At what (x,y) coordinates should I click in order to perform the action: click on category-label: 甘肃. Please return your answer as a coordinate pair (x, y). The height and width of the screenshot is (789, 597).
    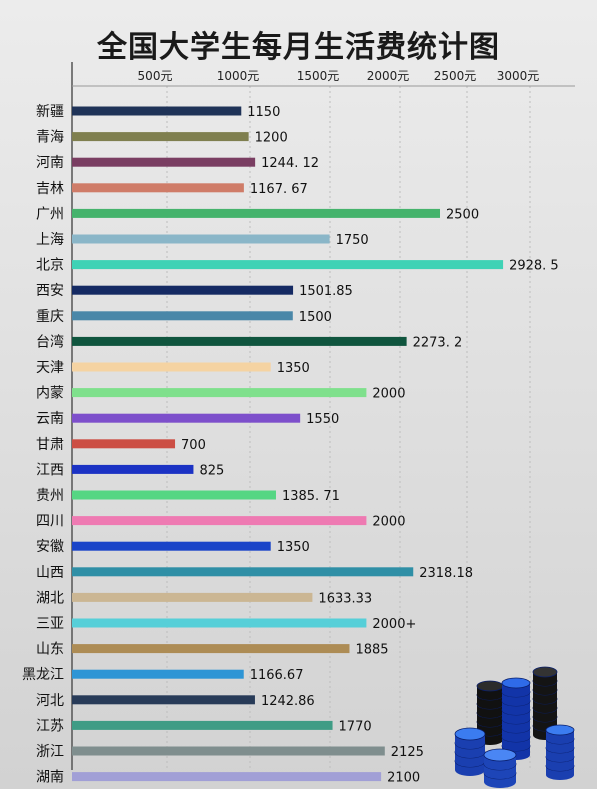
    Looking at the image, I should click on (50, 445).